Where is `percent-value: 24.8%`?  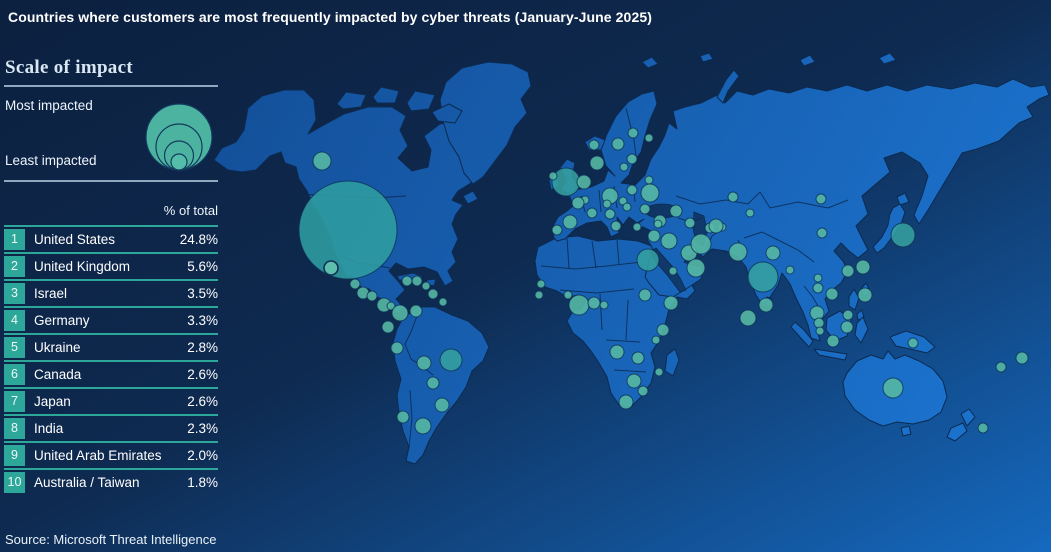
percent-value: 24.8% is located at coordinates (198, 239).